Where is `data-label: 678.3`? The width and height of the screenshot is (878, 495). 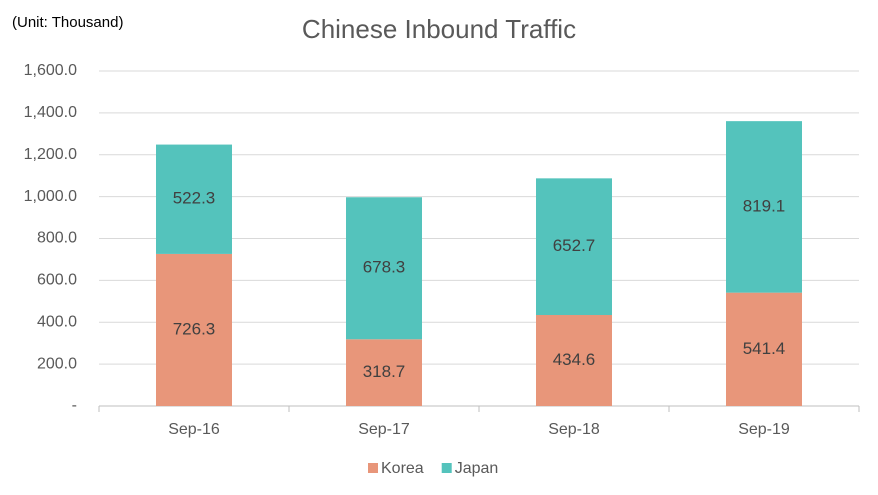 data-label: 678.3 is located at coordinates (384, 267).